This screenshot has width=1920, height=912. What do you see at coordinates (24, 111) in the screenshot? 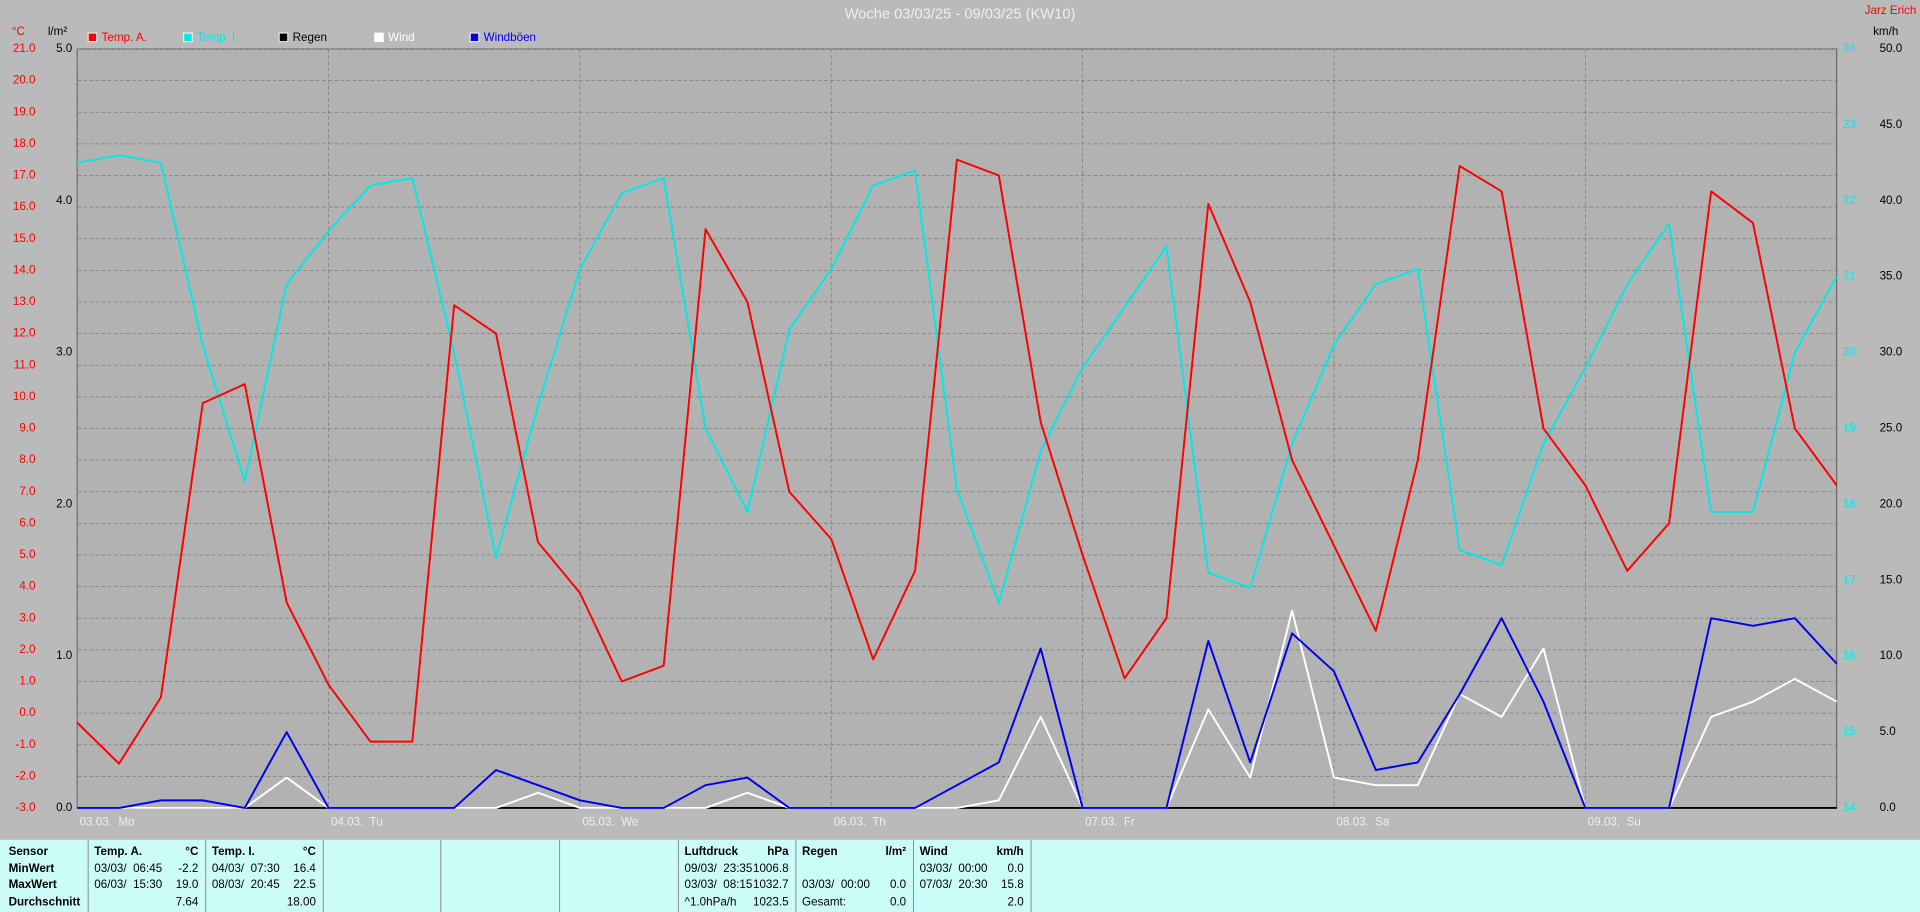
I see `yticks-label: 19.0` at bounding box center [24, 111].